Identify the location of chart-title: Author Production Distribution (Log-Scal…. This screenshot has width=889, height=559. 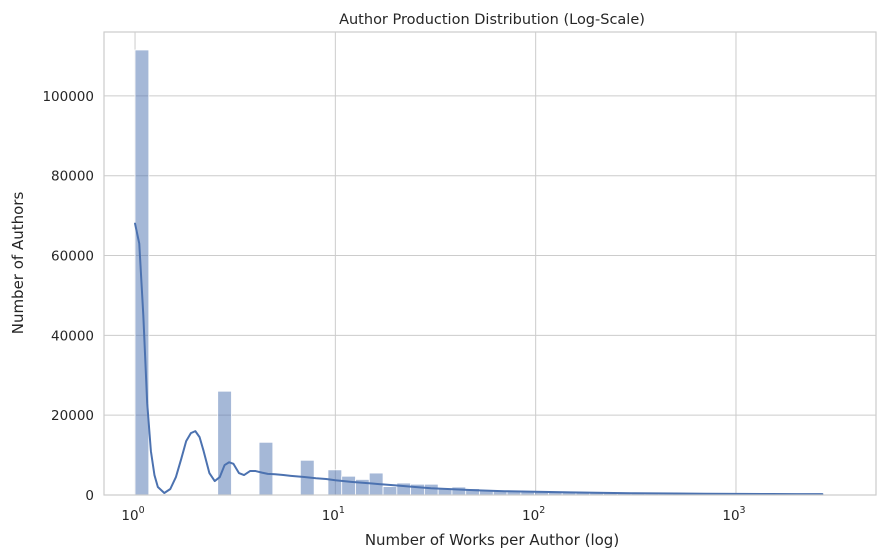
(492, 20).